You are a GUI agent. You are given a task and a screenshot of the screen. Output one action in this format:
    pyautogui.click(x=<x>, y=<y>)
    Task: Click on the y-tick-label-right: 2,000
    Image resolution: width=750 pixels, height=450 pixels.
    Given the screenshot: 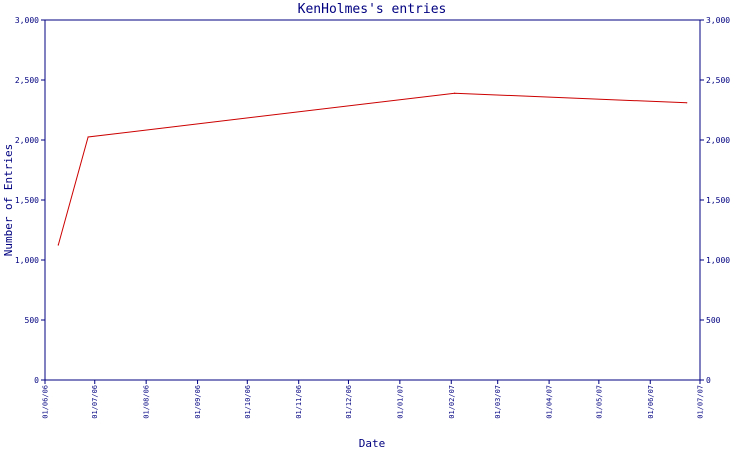 What is the action you would take?
    pyautogui.click(x=718, y=140)
    